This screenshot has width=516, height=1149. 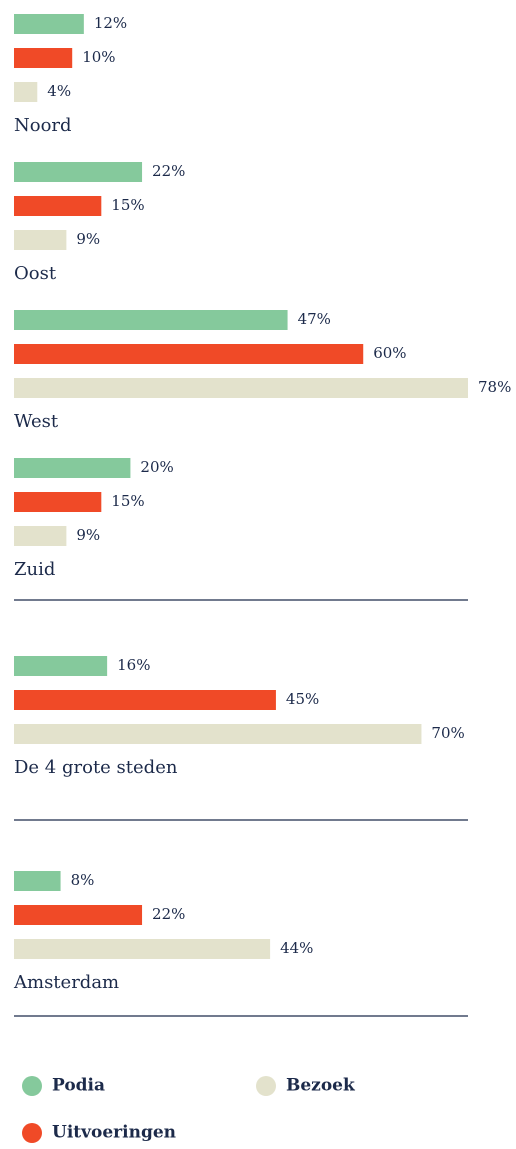 What do you see at coordinates (35, 273) in the screenshot?
I see `category-label: Oost` at bounding box center [35, 273].